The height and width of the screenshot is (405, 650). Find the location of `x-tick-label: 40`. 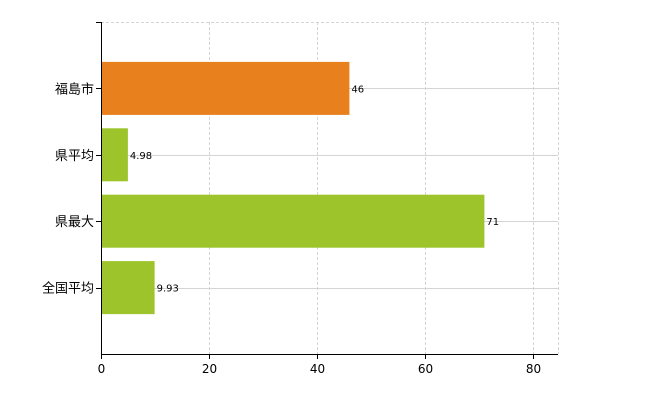

x-tick-label: 40 is located at coordinates (317, 369).